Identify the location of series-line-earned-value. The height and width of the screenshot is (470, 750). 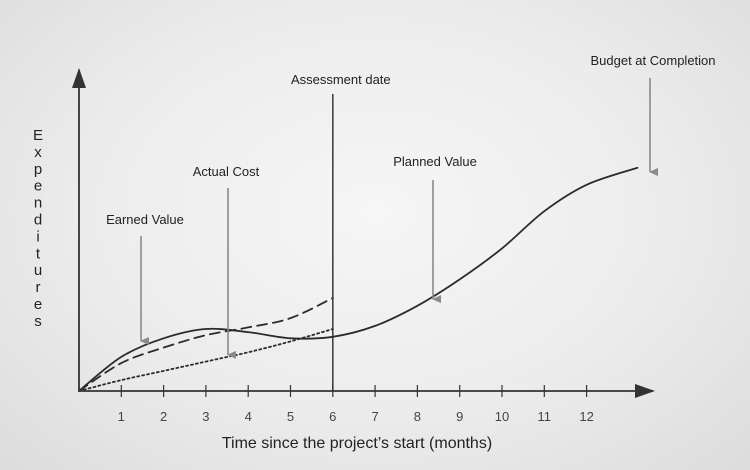
(206, 360).